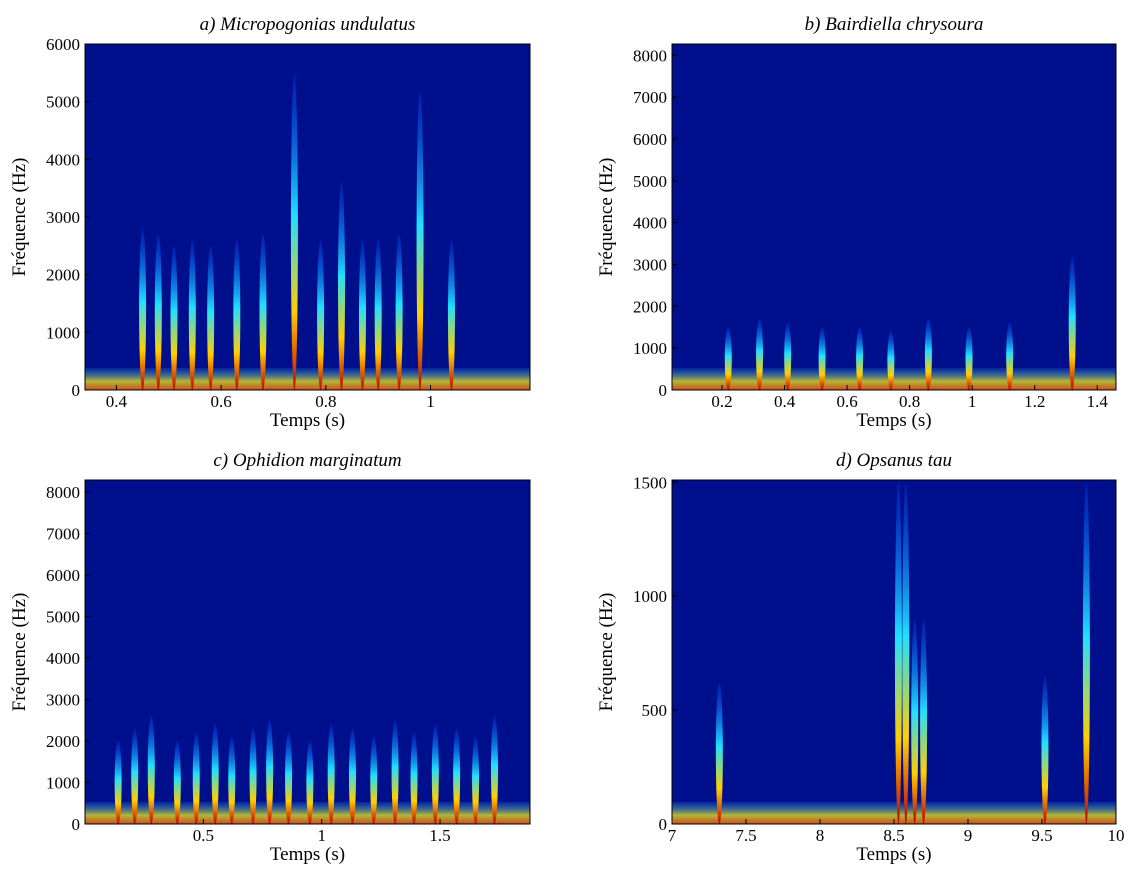  Describe the element at coordinates (1116, 835) in the screenshot. I see `x-tick-label: 10` at that location.